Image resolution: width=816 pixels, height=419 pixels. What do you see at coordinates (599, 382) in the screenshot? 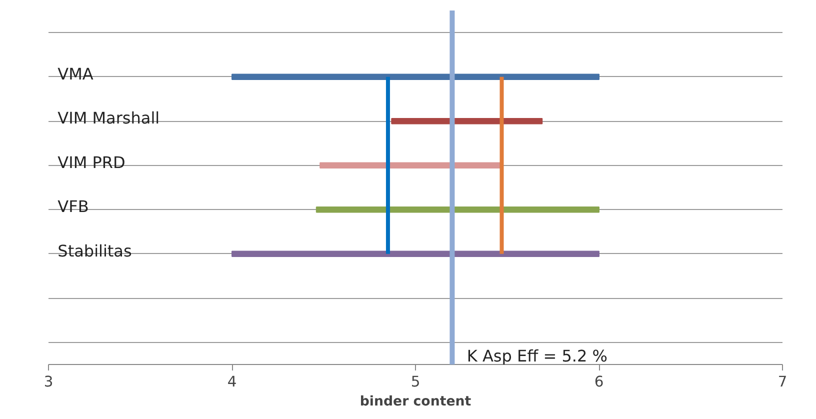
I see `x-tick-label: 6` at bounding box center [599, 382].